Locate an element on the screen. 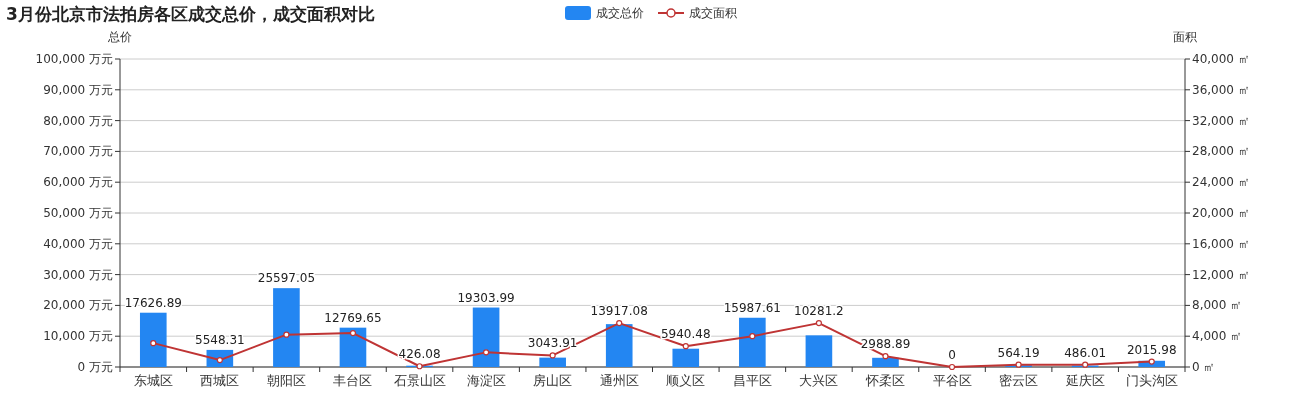 This screenshot has width=1300, height=400. y-tick-label: 50,000 万元 is located at coordinates (78, 213).